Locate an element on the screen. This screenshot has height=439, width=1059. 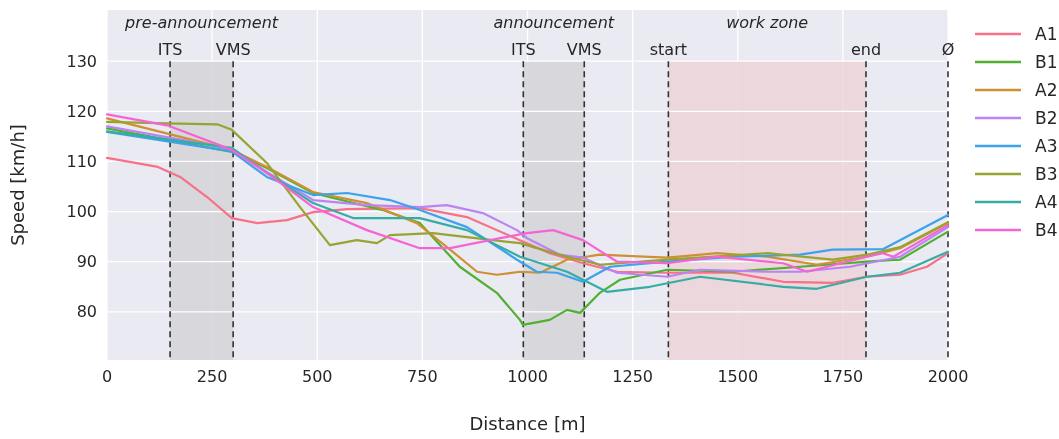
x-tick-label: 1000 is located at coordinates (527, 376).